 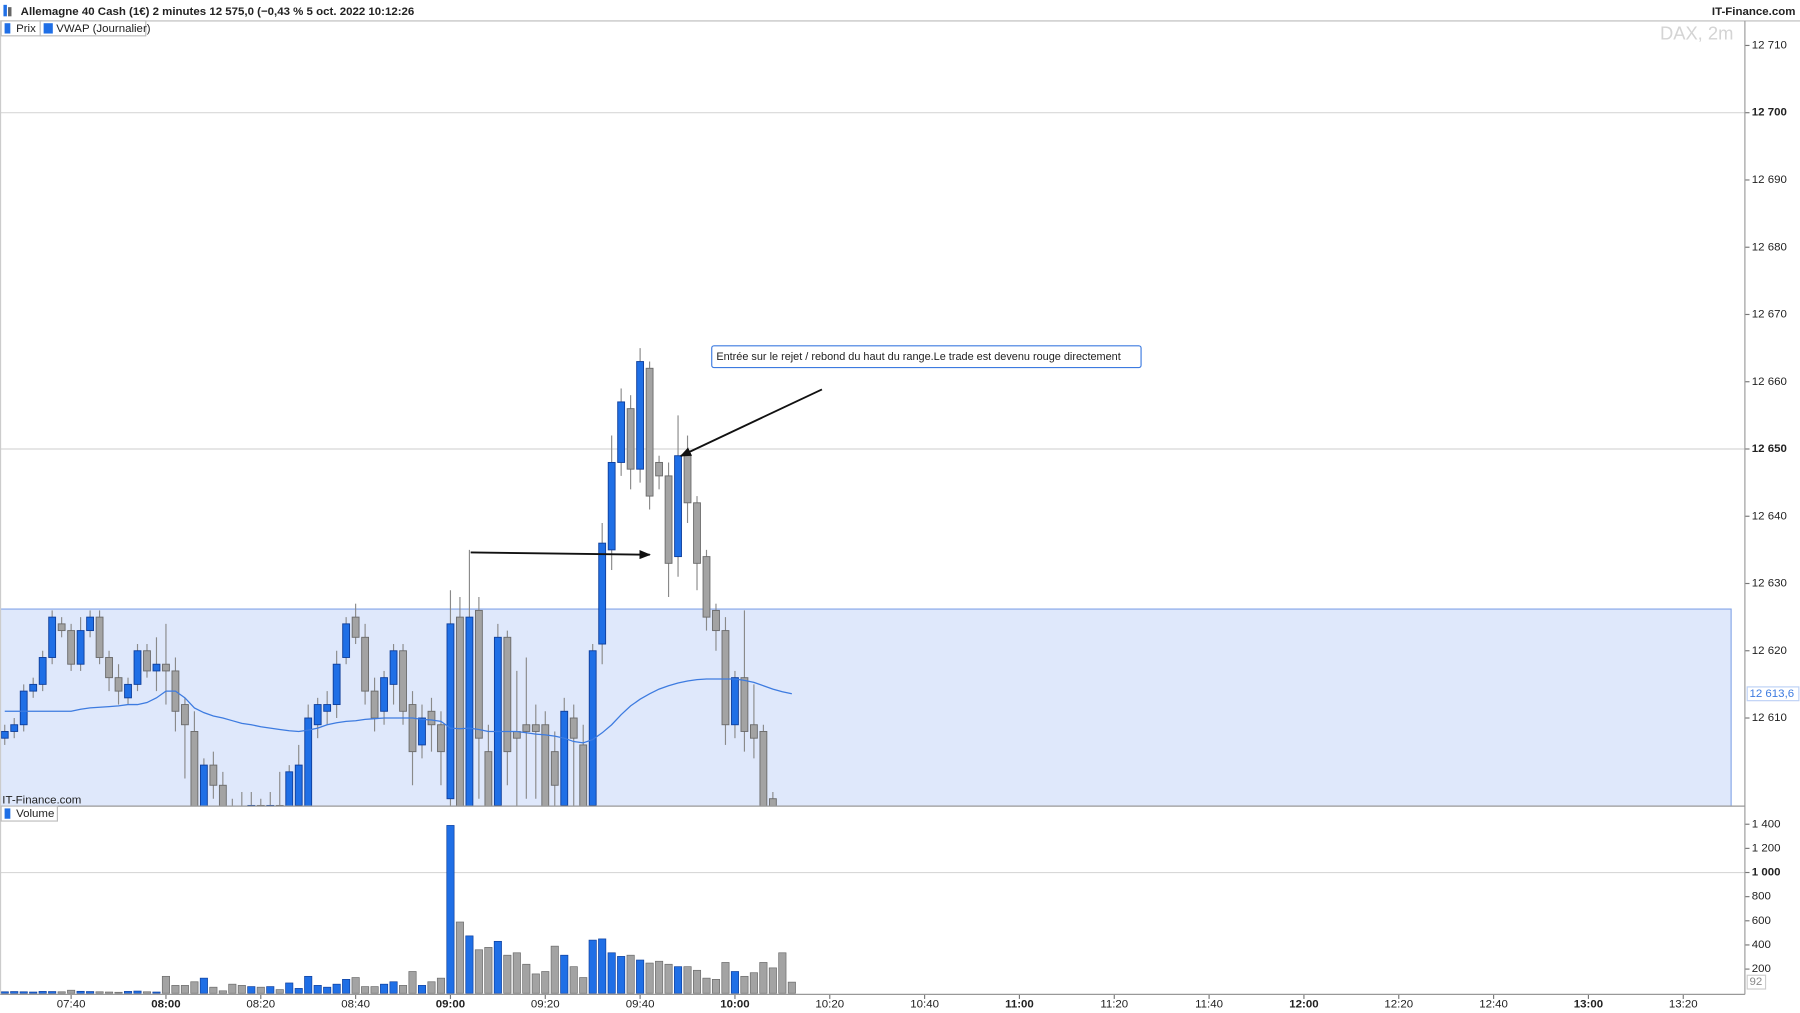 What do you see at coordinates (5, 10) in the screenshot?
I see `header-icon` at bounding box center [5, 10].